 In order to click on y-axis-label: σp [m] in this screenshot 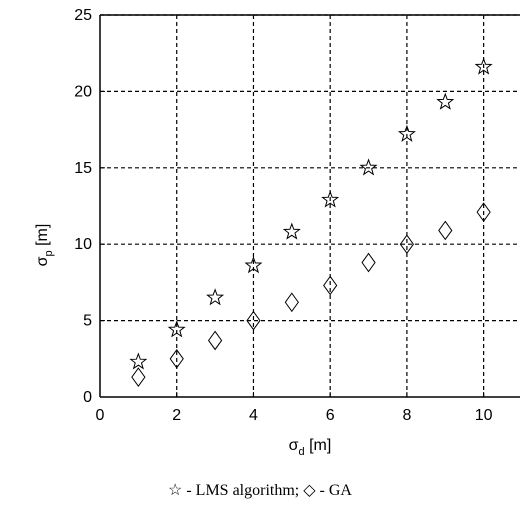, I will do `click(44, 245)`.